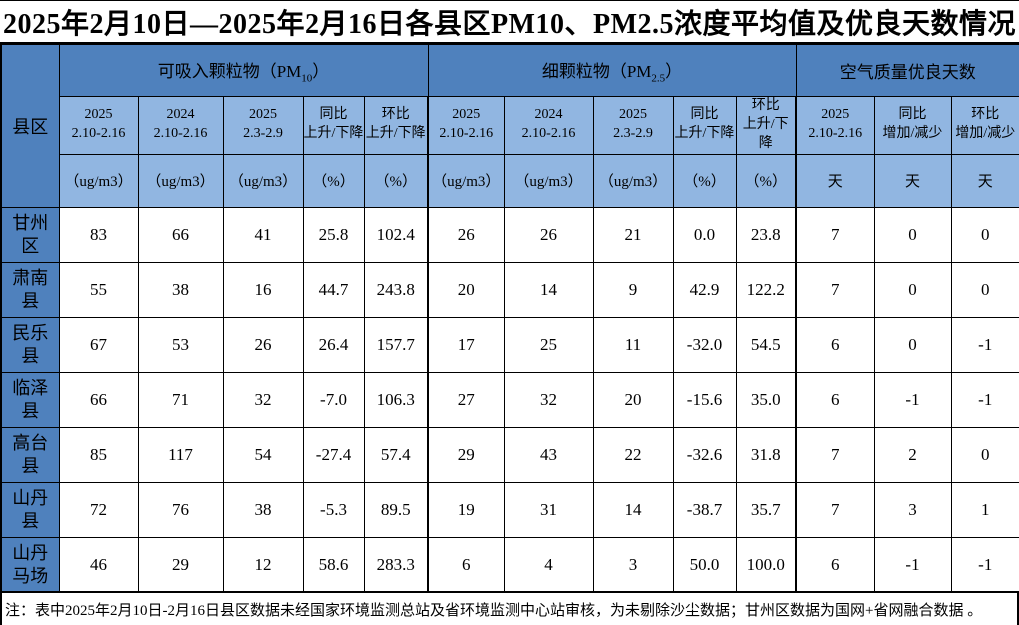 This screenshot has width=1019, height=625. I want to click on county-cell: 临泽县, so click(30, 399).